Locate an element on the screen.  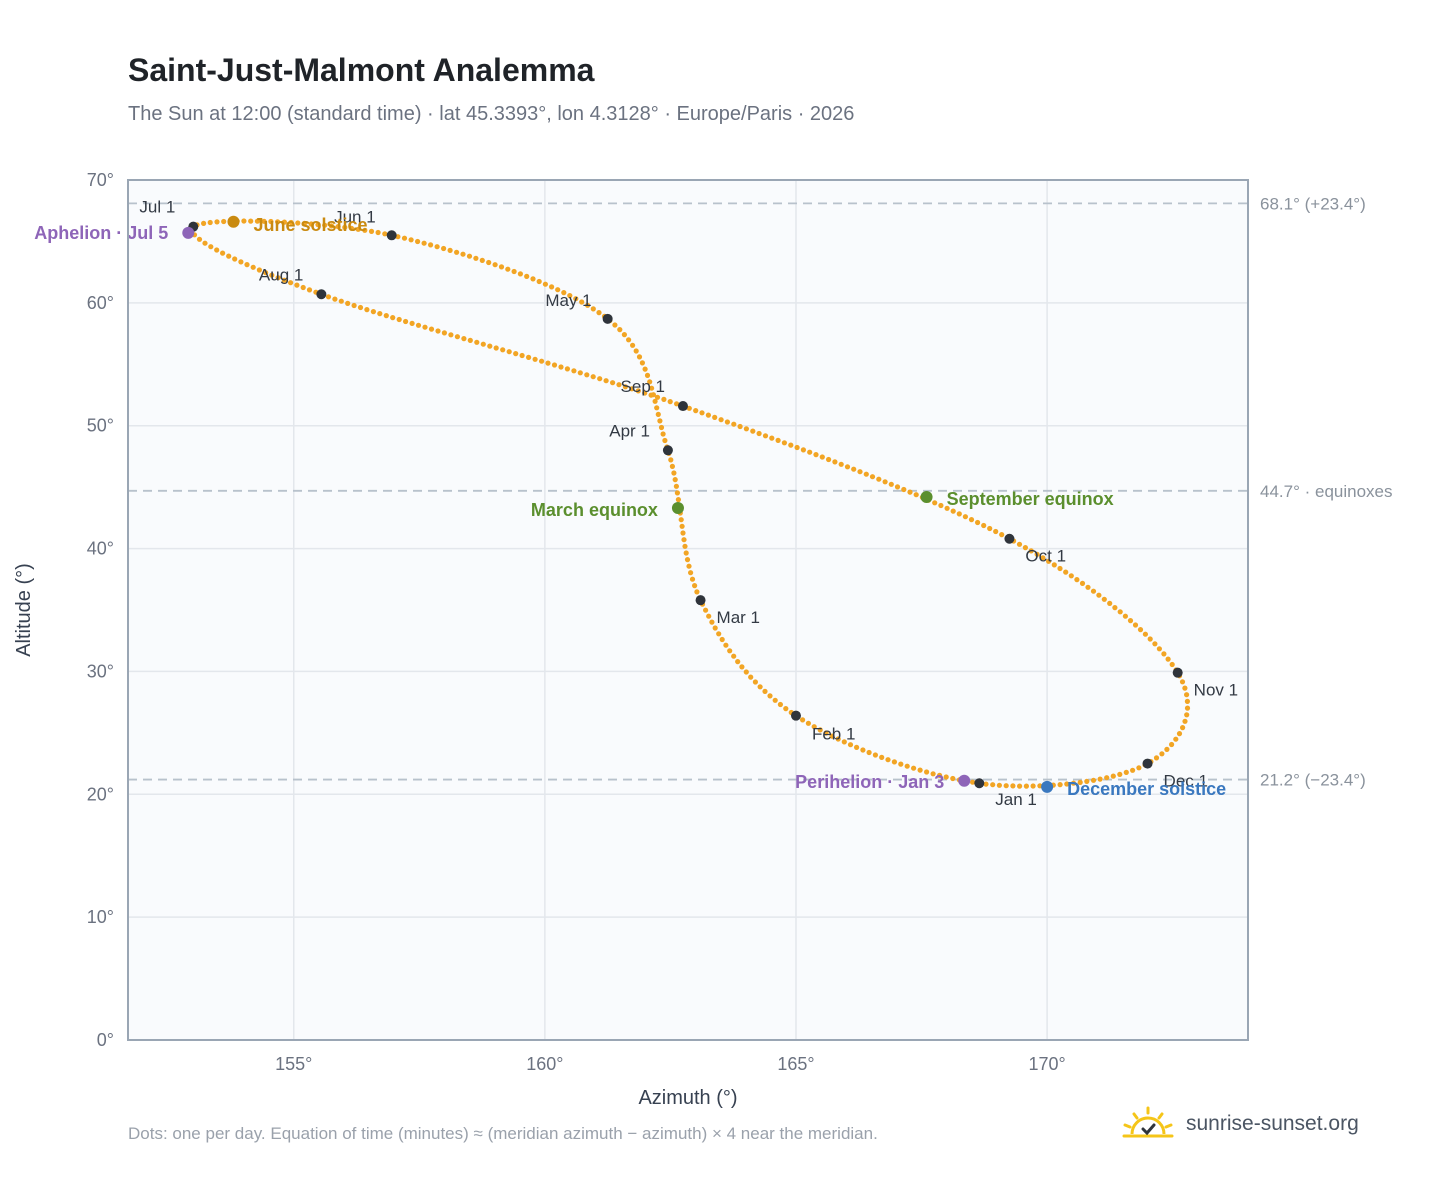
month-marker-label: Sep 1 is located at coordinates (643, 386).